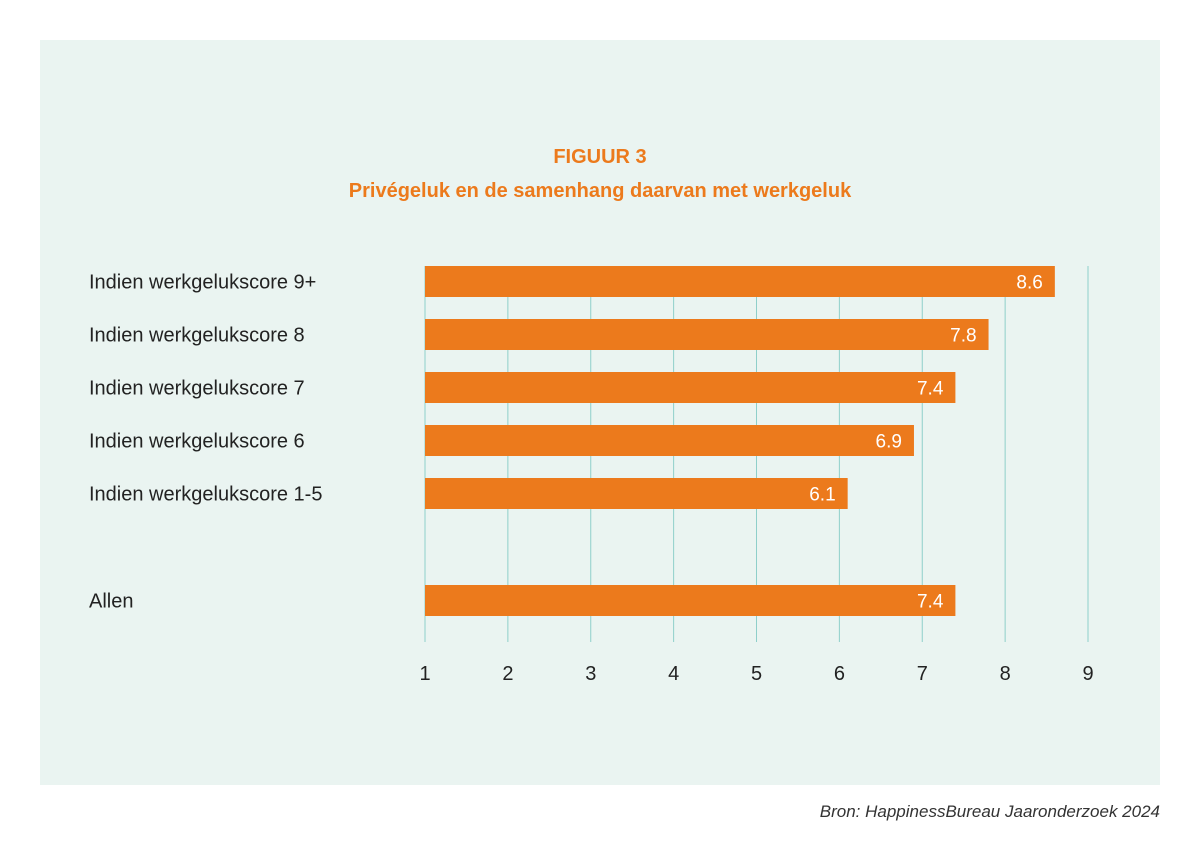 The image size is (1200, 848). I want to click on source-note: Bron: HappinessBureau Jaaronderzoek 2024, so click(989, 811).